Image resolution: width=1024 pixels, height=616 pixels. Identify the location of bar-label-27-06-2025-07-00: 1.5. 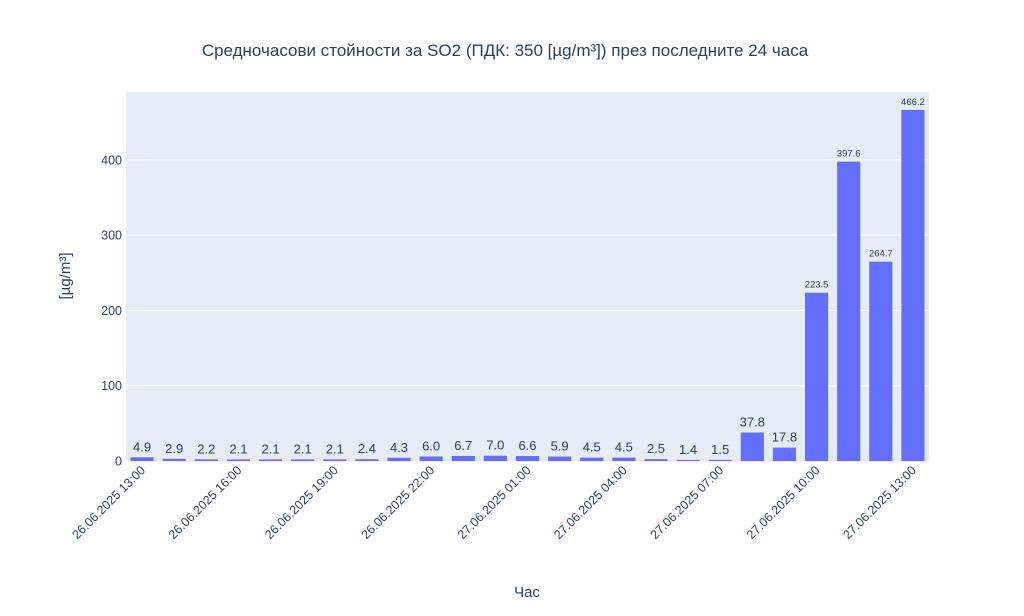
(720, 449).